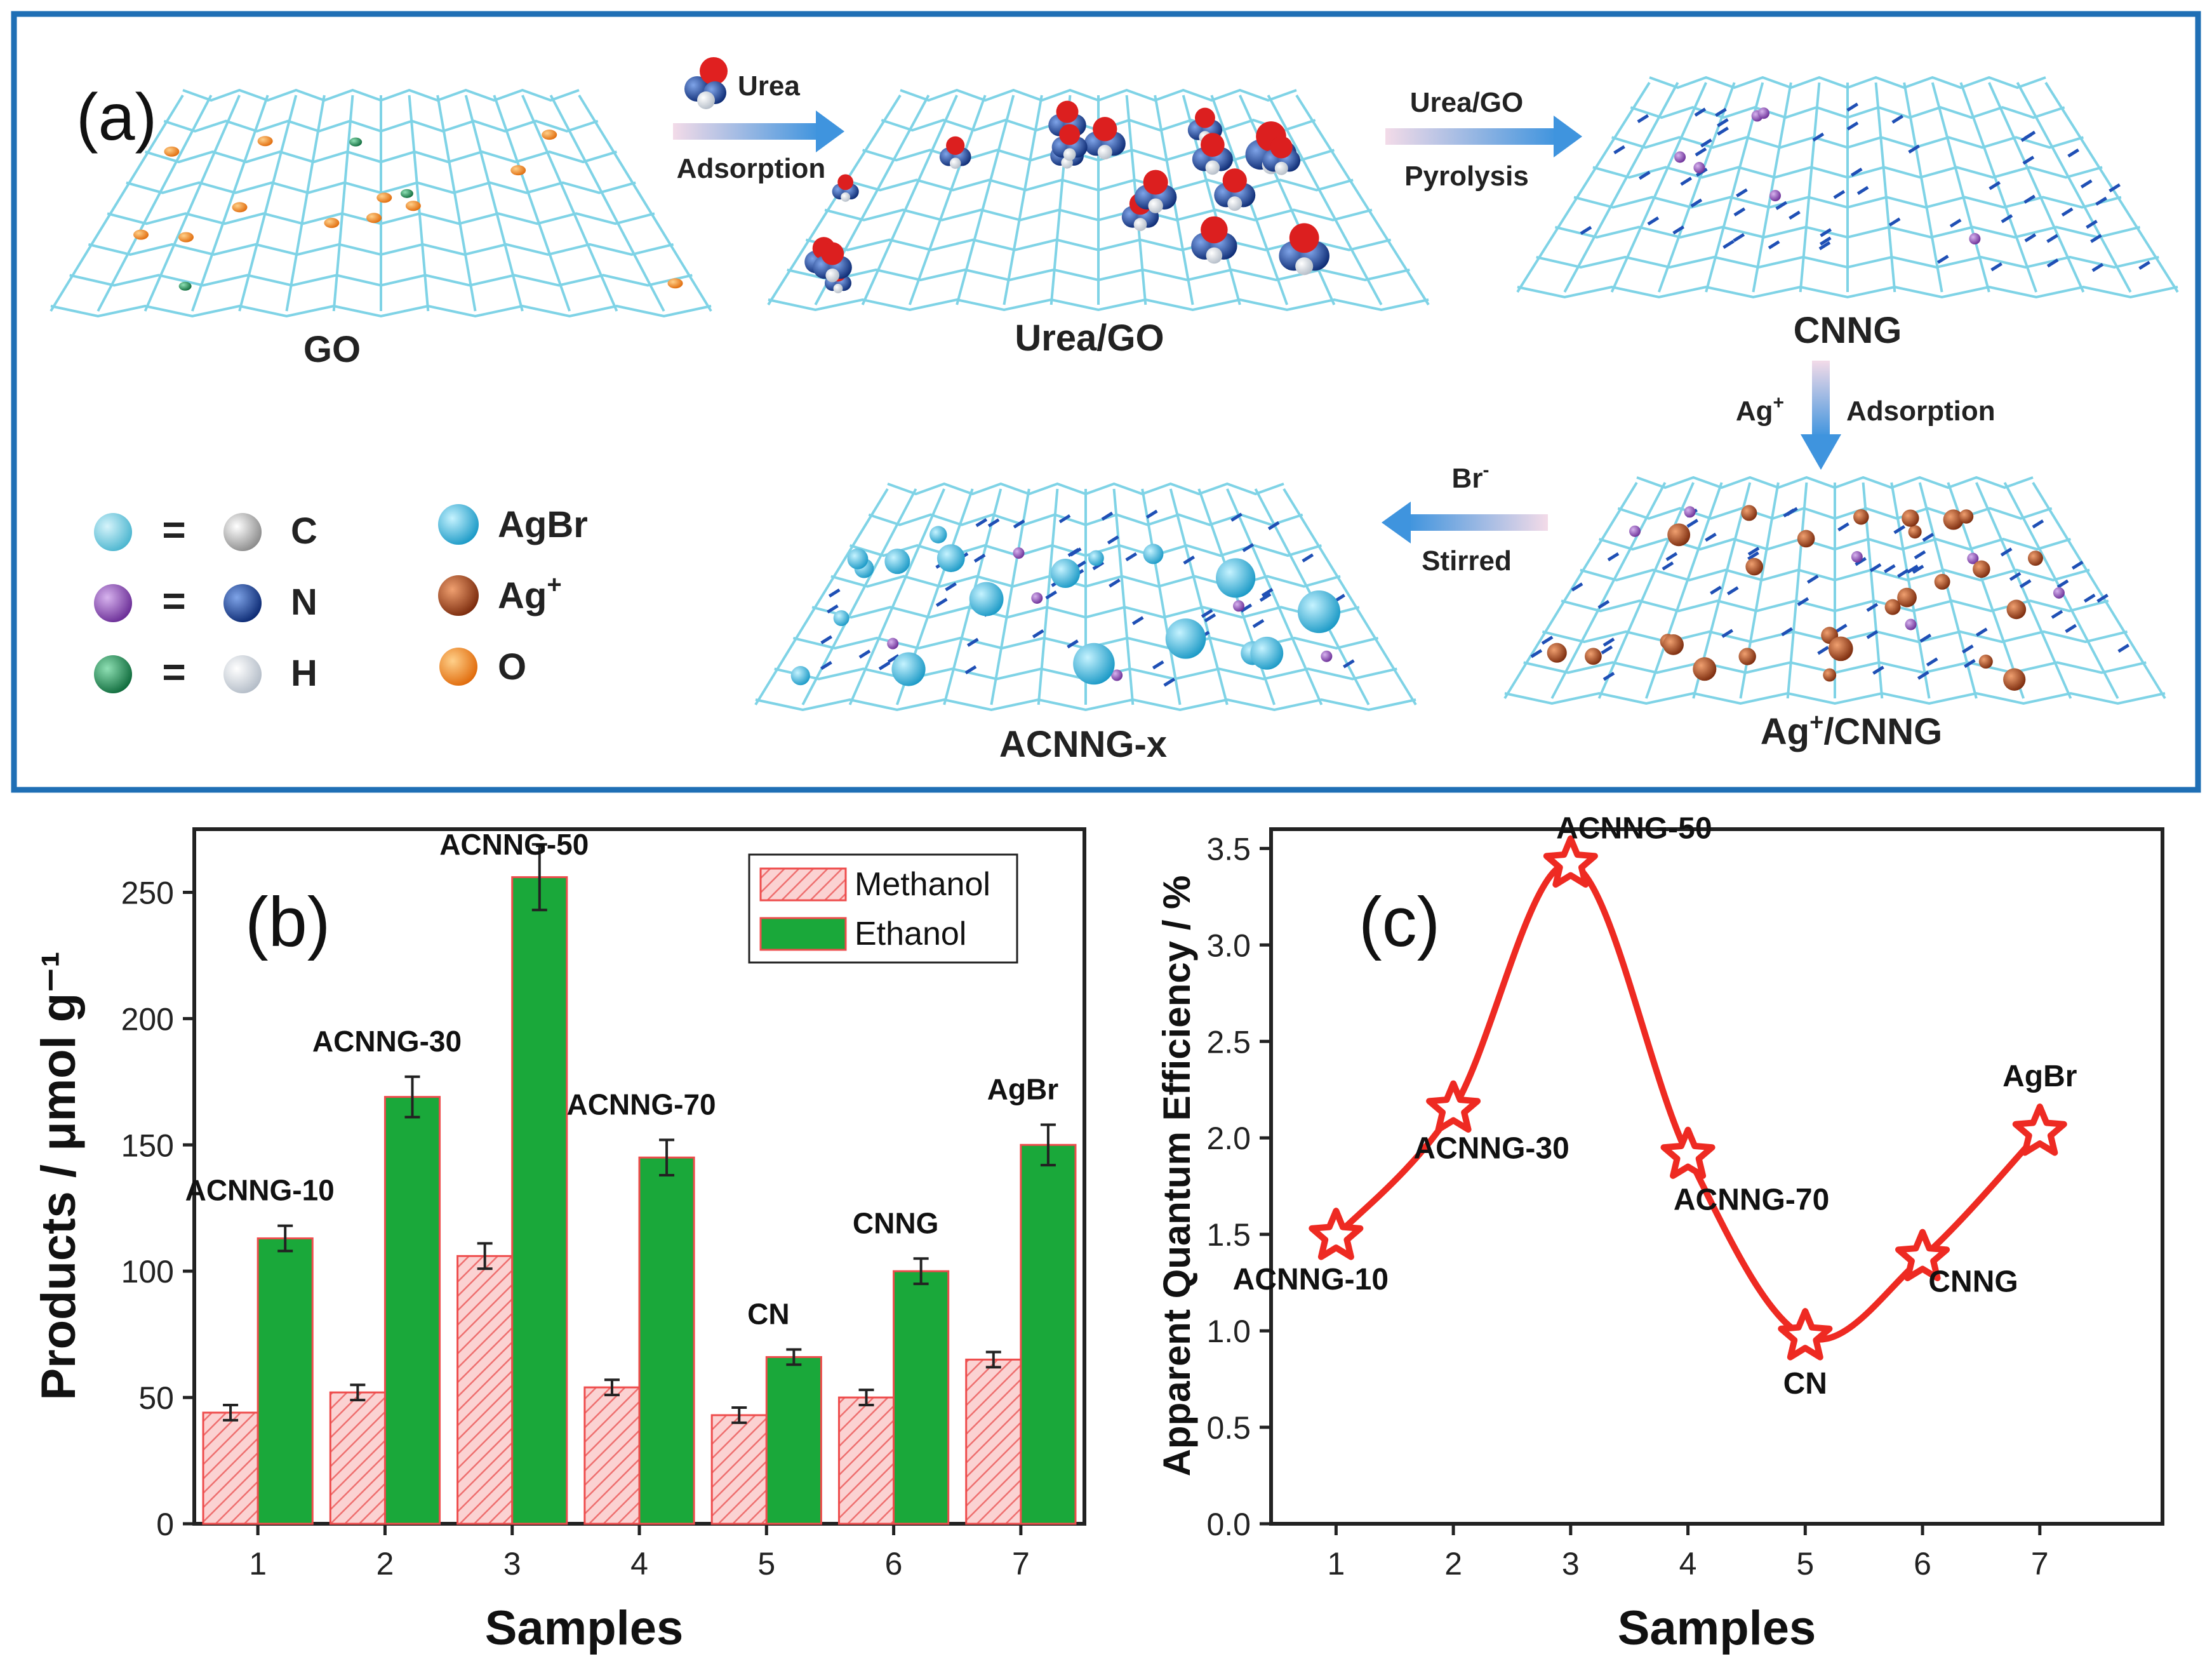  Describe the element at coordinates (381, 203) in the screenshot. I see `sheet-go` at that location.